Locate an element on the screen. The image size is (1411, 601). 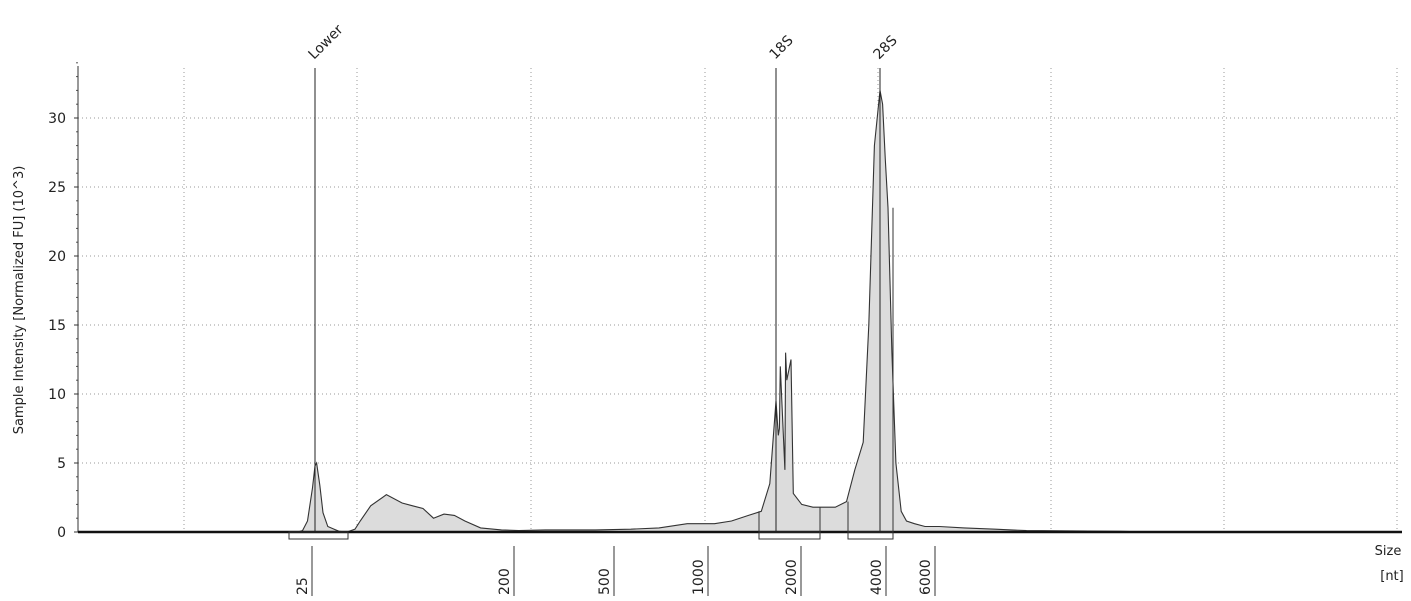
y-tick-label: 15 is located at coordinates (57, 326).